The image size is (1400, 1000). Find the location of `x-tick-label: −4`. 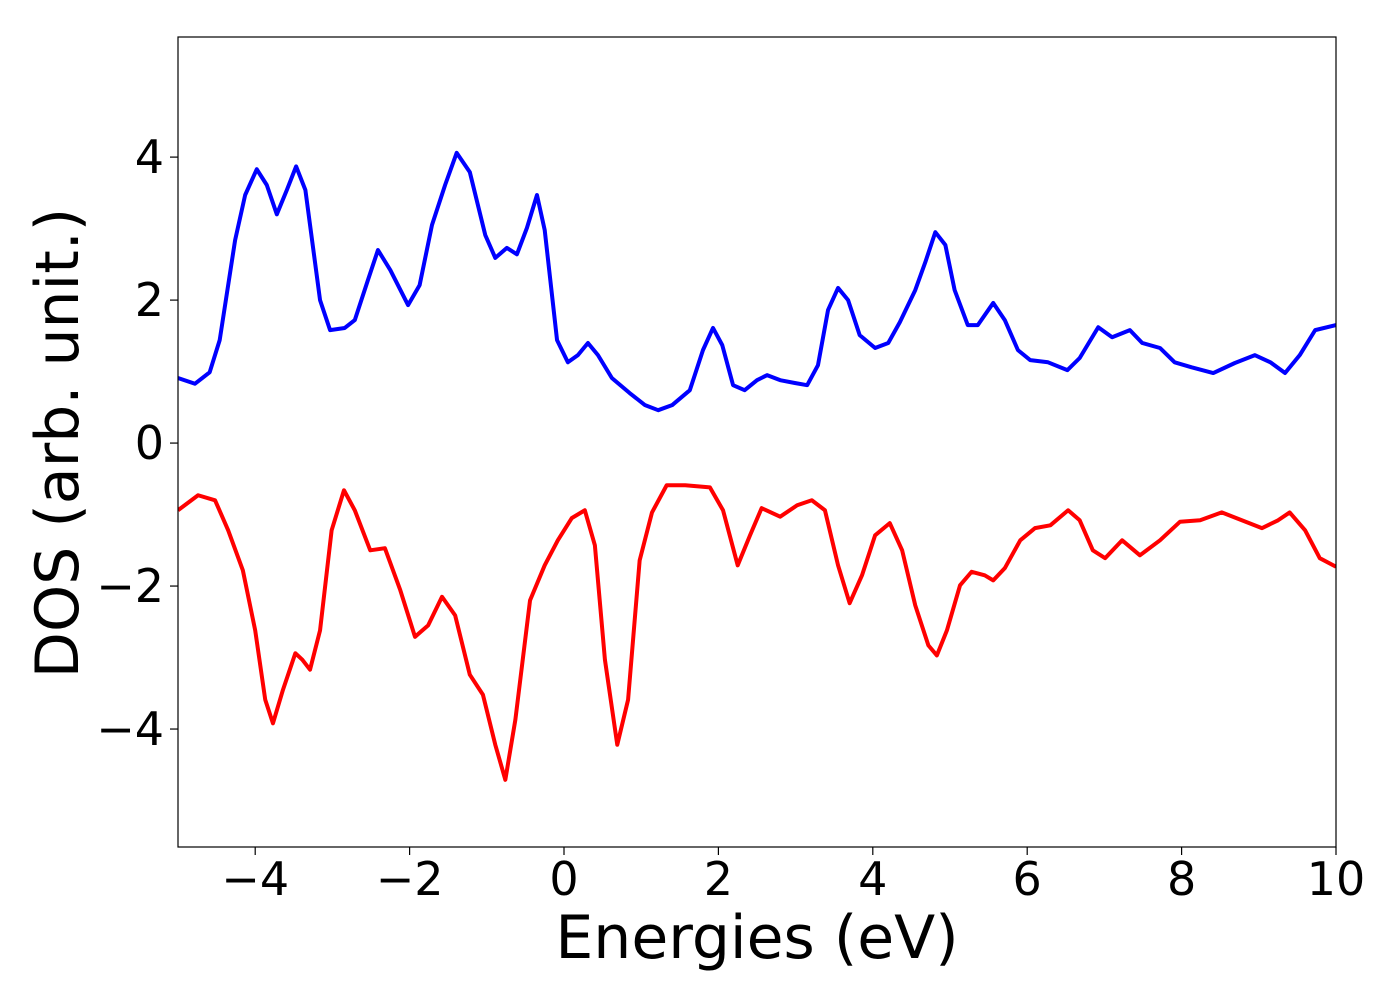

x-tick-label: −4 is located at coordinates (255, 879).